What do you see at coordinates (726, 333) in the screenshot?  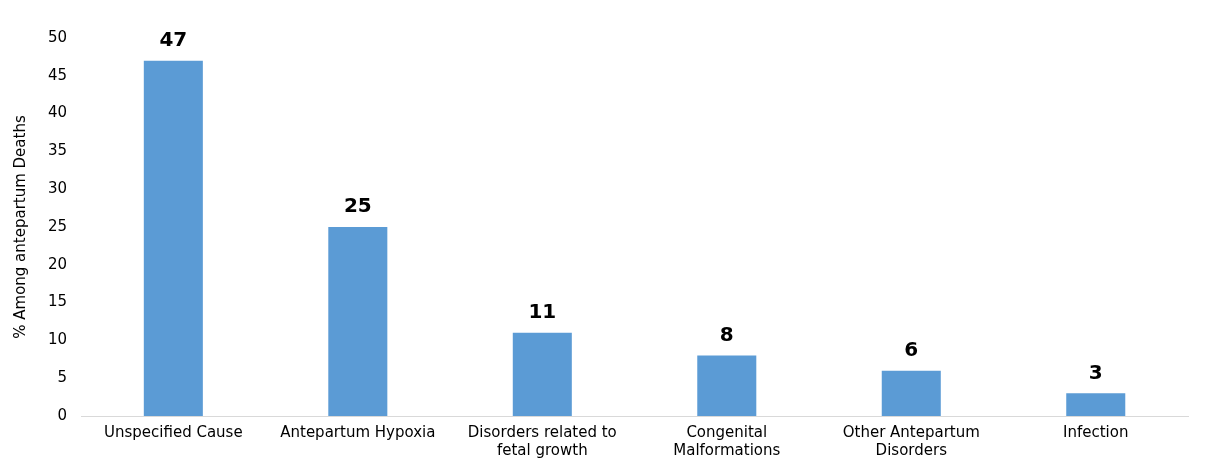 I see `data-label: 8` at bounding box center [726, 333].